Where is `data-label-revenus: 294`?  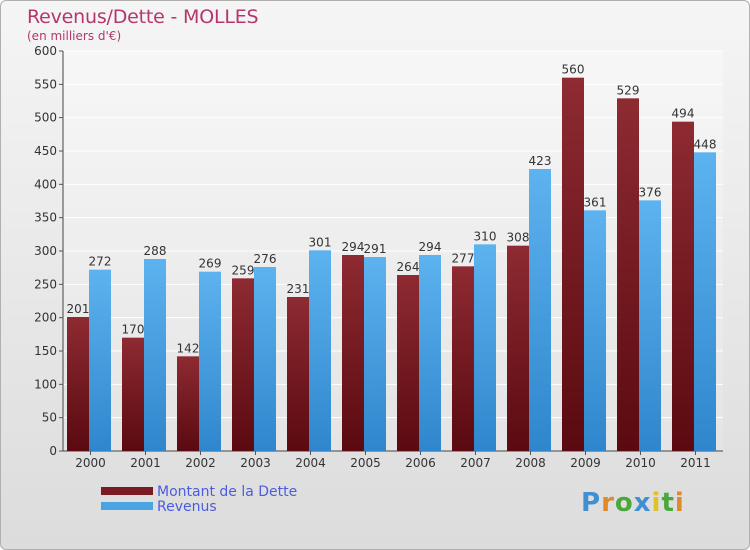 data-label-revenus: 294 is located at coordinates (430, 247).